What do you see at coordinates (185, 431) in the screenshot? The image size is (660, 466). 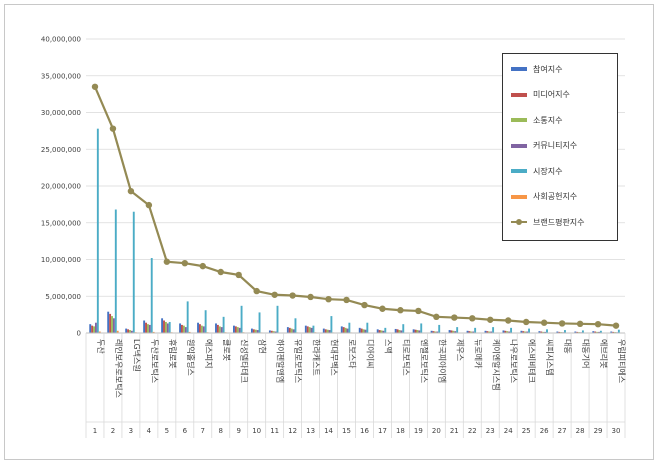 I see `x-rank-label: 6` at bounding box center [185, 431].